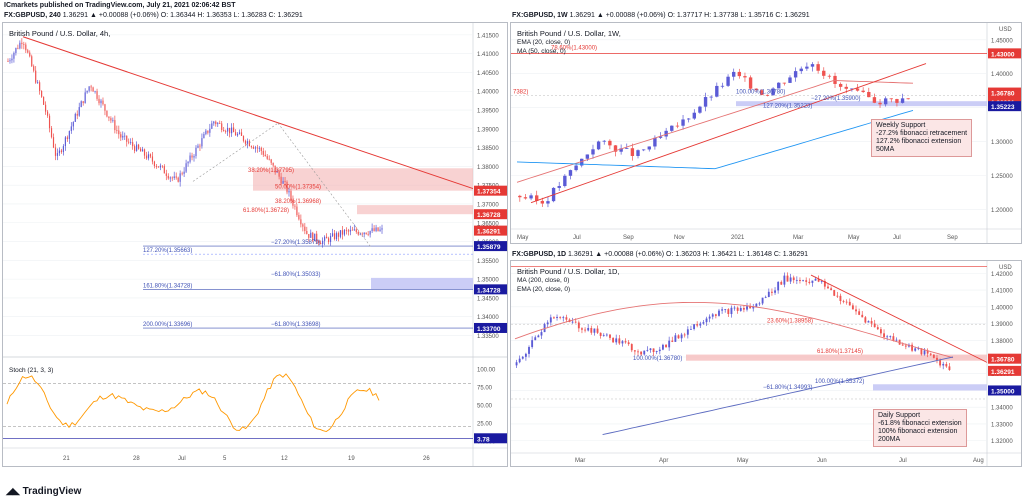 Image resolution: width=1024 pixels, height=502 pixels. What do you see at coordinates (790, 322) in the screenshot?
I see `rb-fib-annotation: 23.60%(1.38958)` at bounding box center [790, 322].